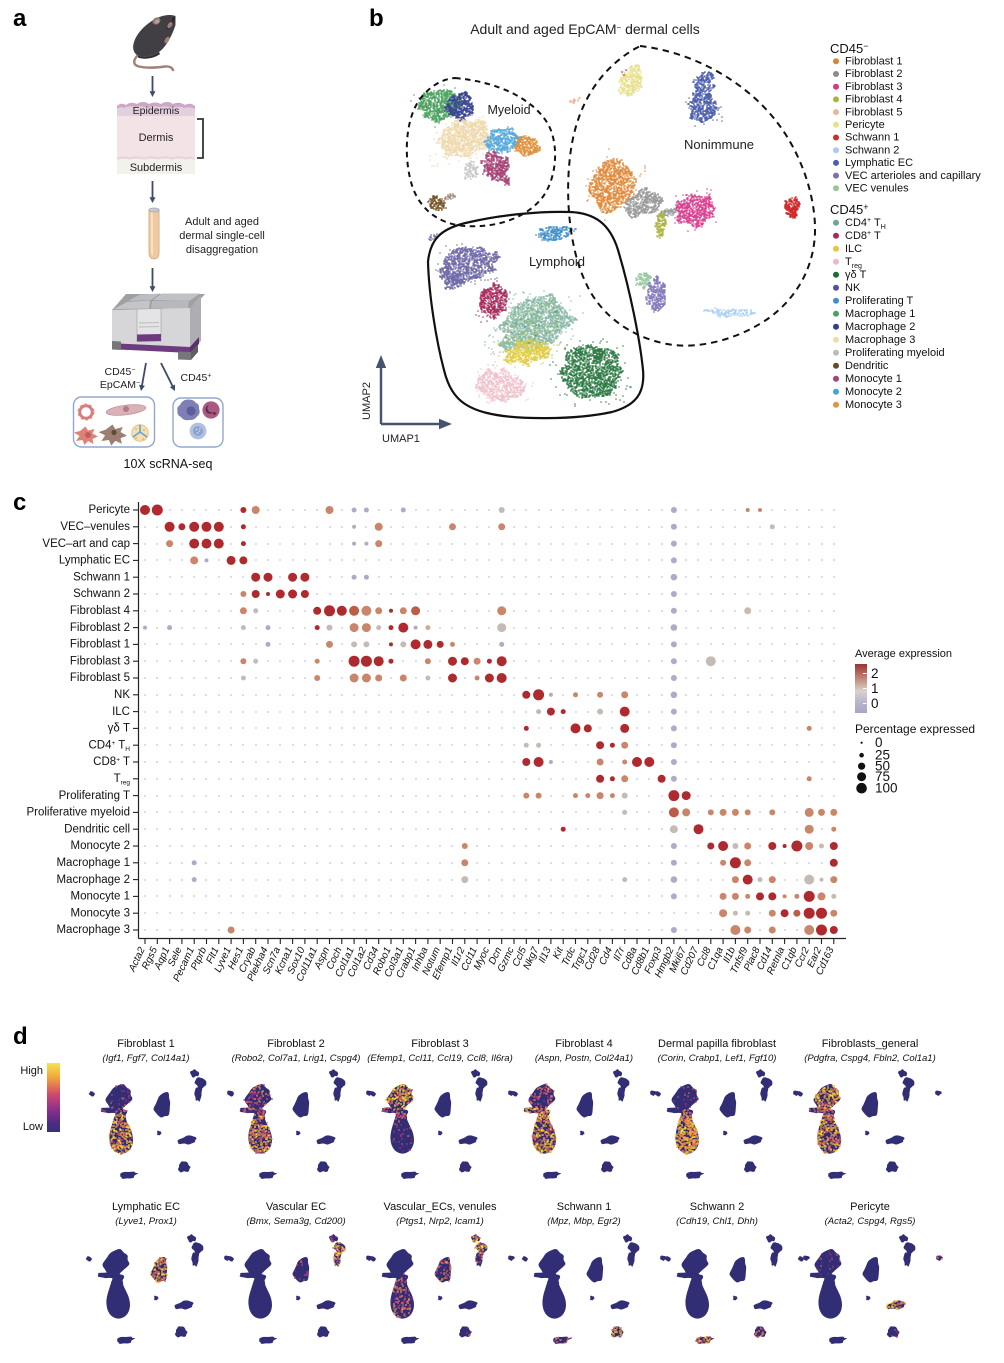  What do you see at coordinates (296, 1058) in the screenshot?
I see `svg-text: (Robo2, Col7a1, Lrig1, Cspg4)` at bounding box center [296, 1058].